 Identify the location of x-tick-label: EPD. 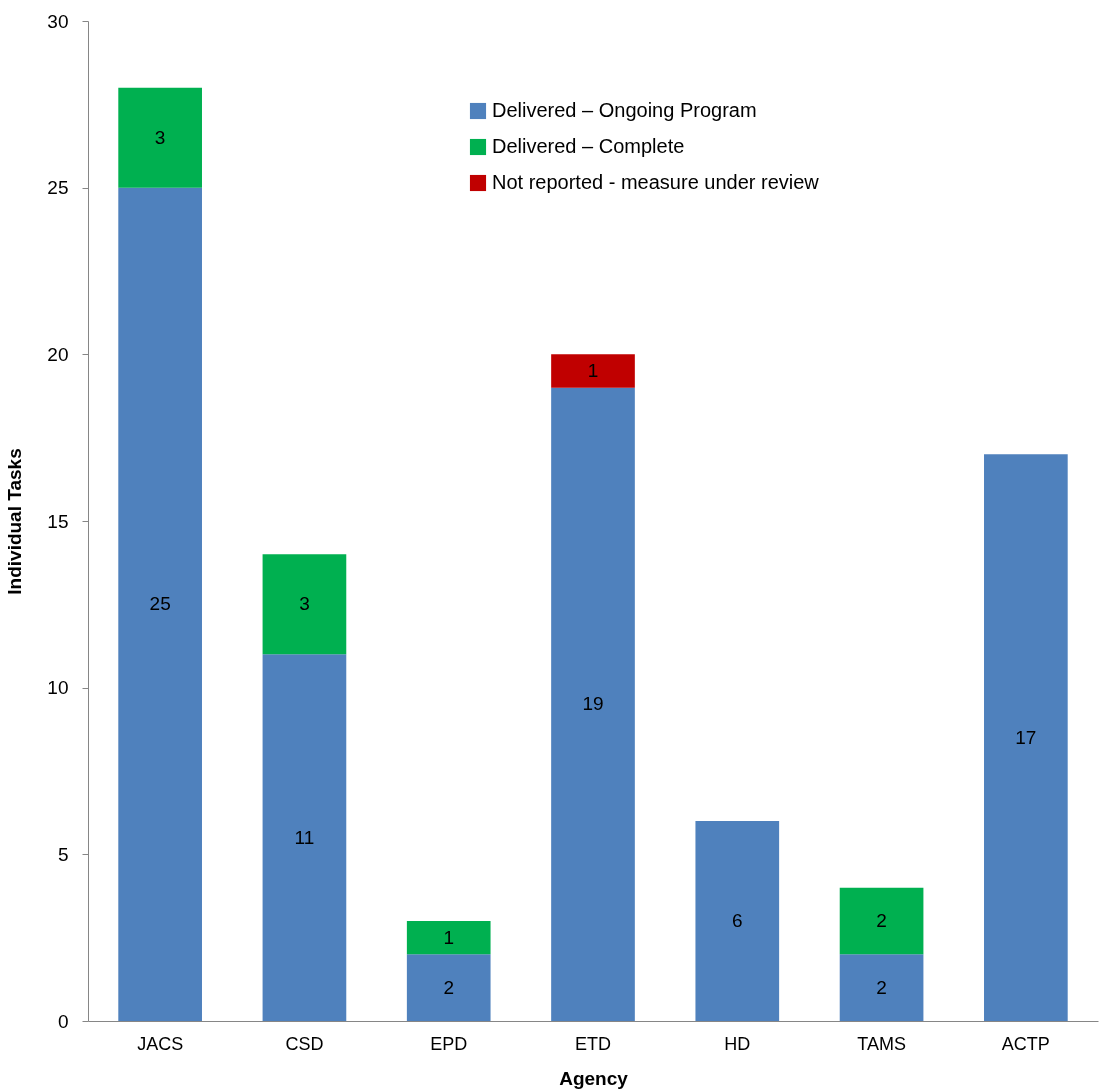
(449, 1043).